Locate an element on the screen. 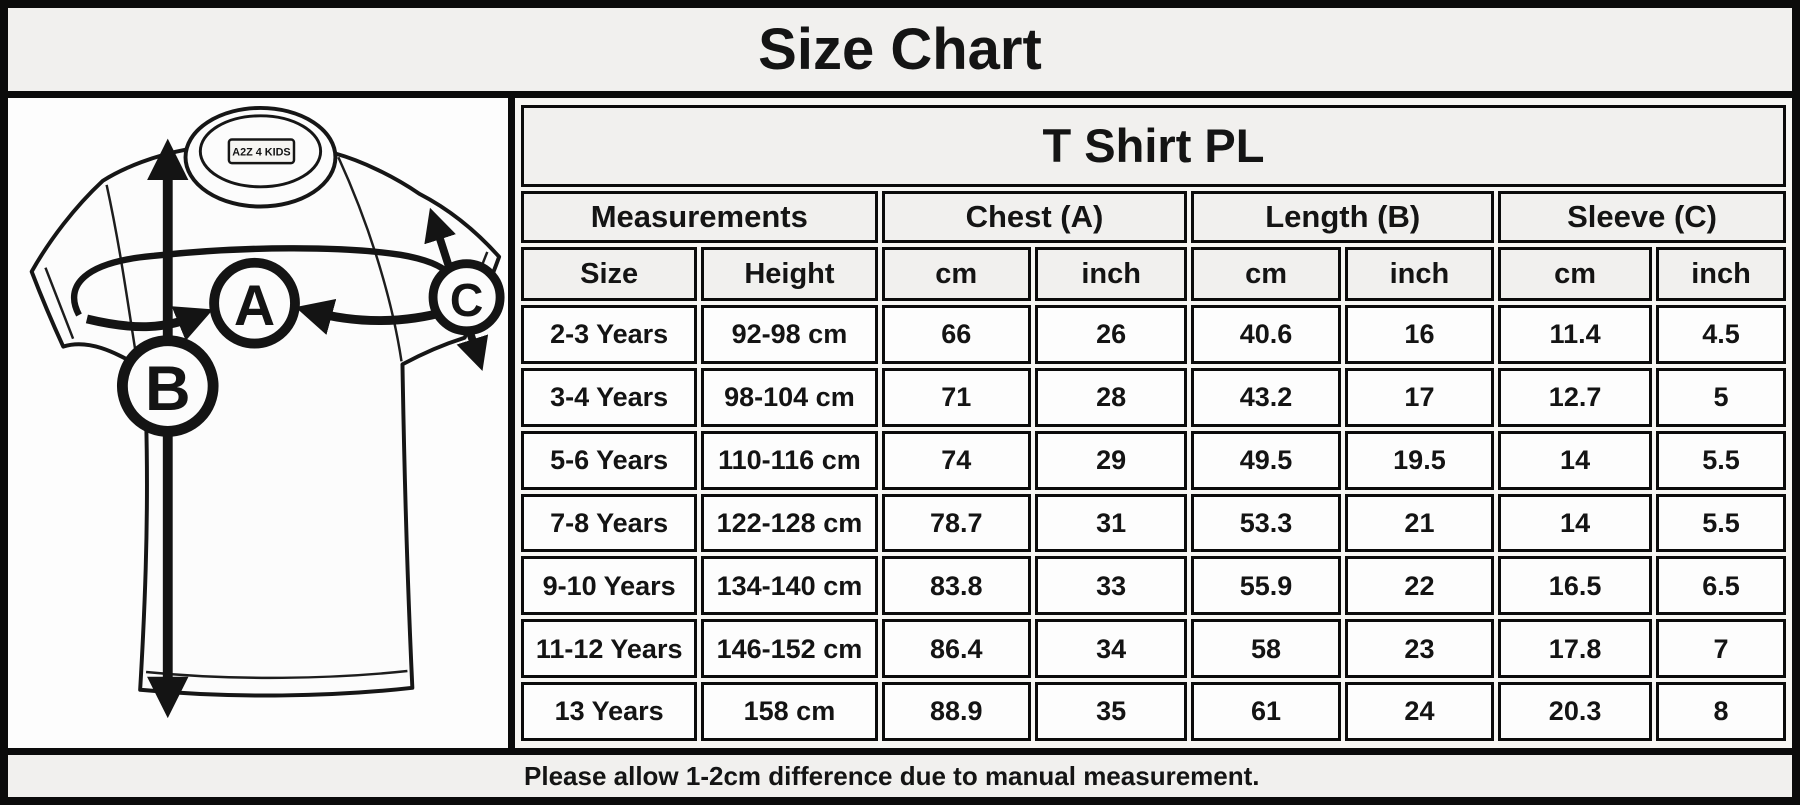 Image resolution: width=1800 pixels, height=805 pixels. table-cell: 7-8 Years is located at coordinates (609, 523).